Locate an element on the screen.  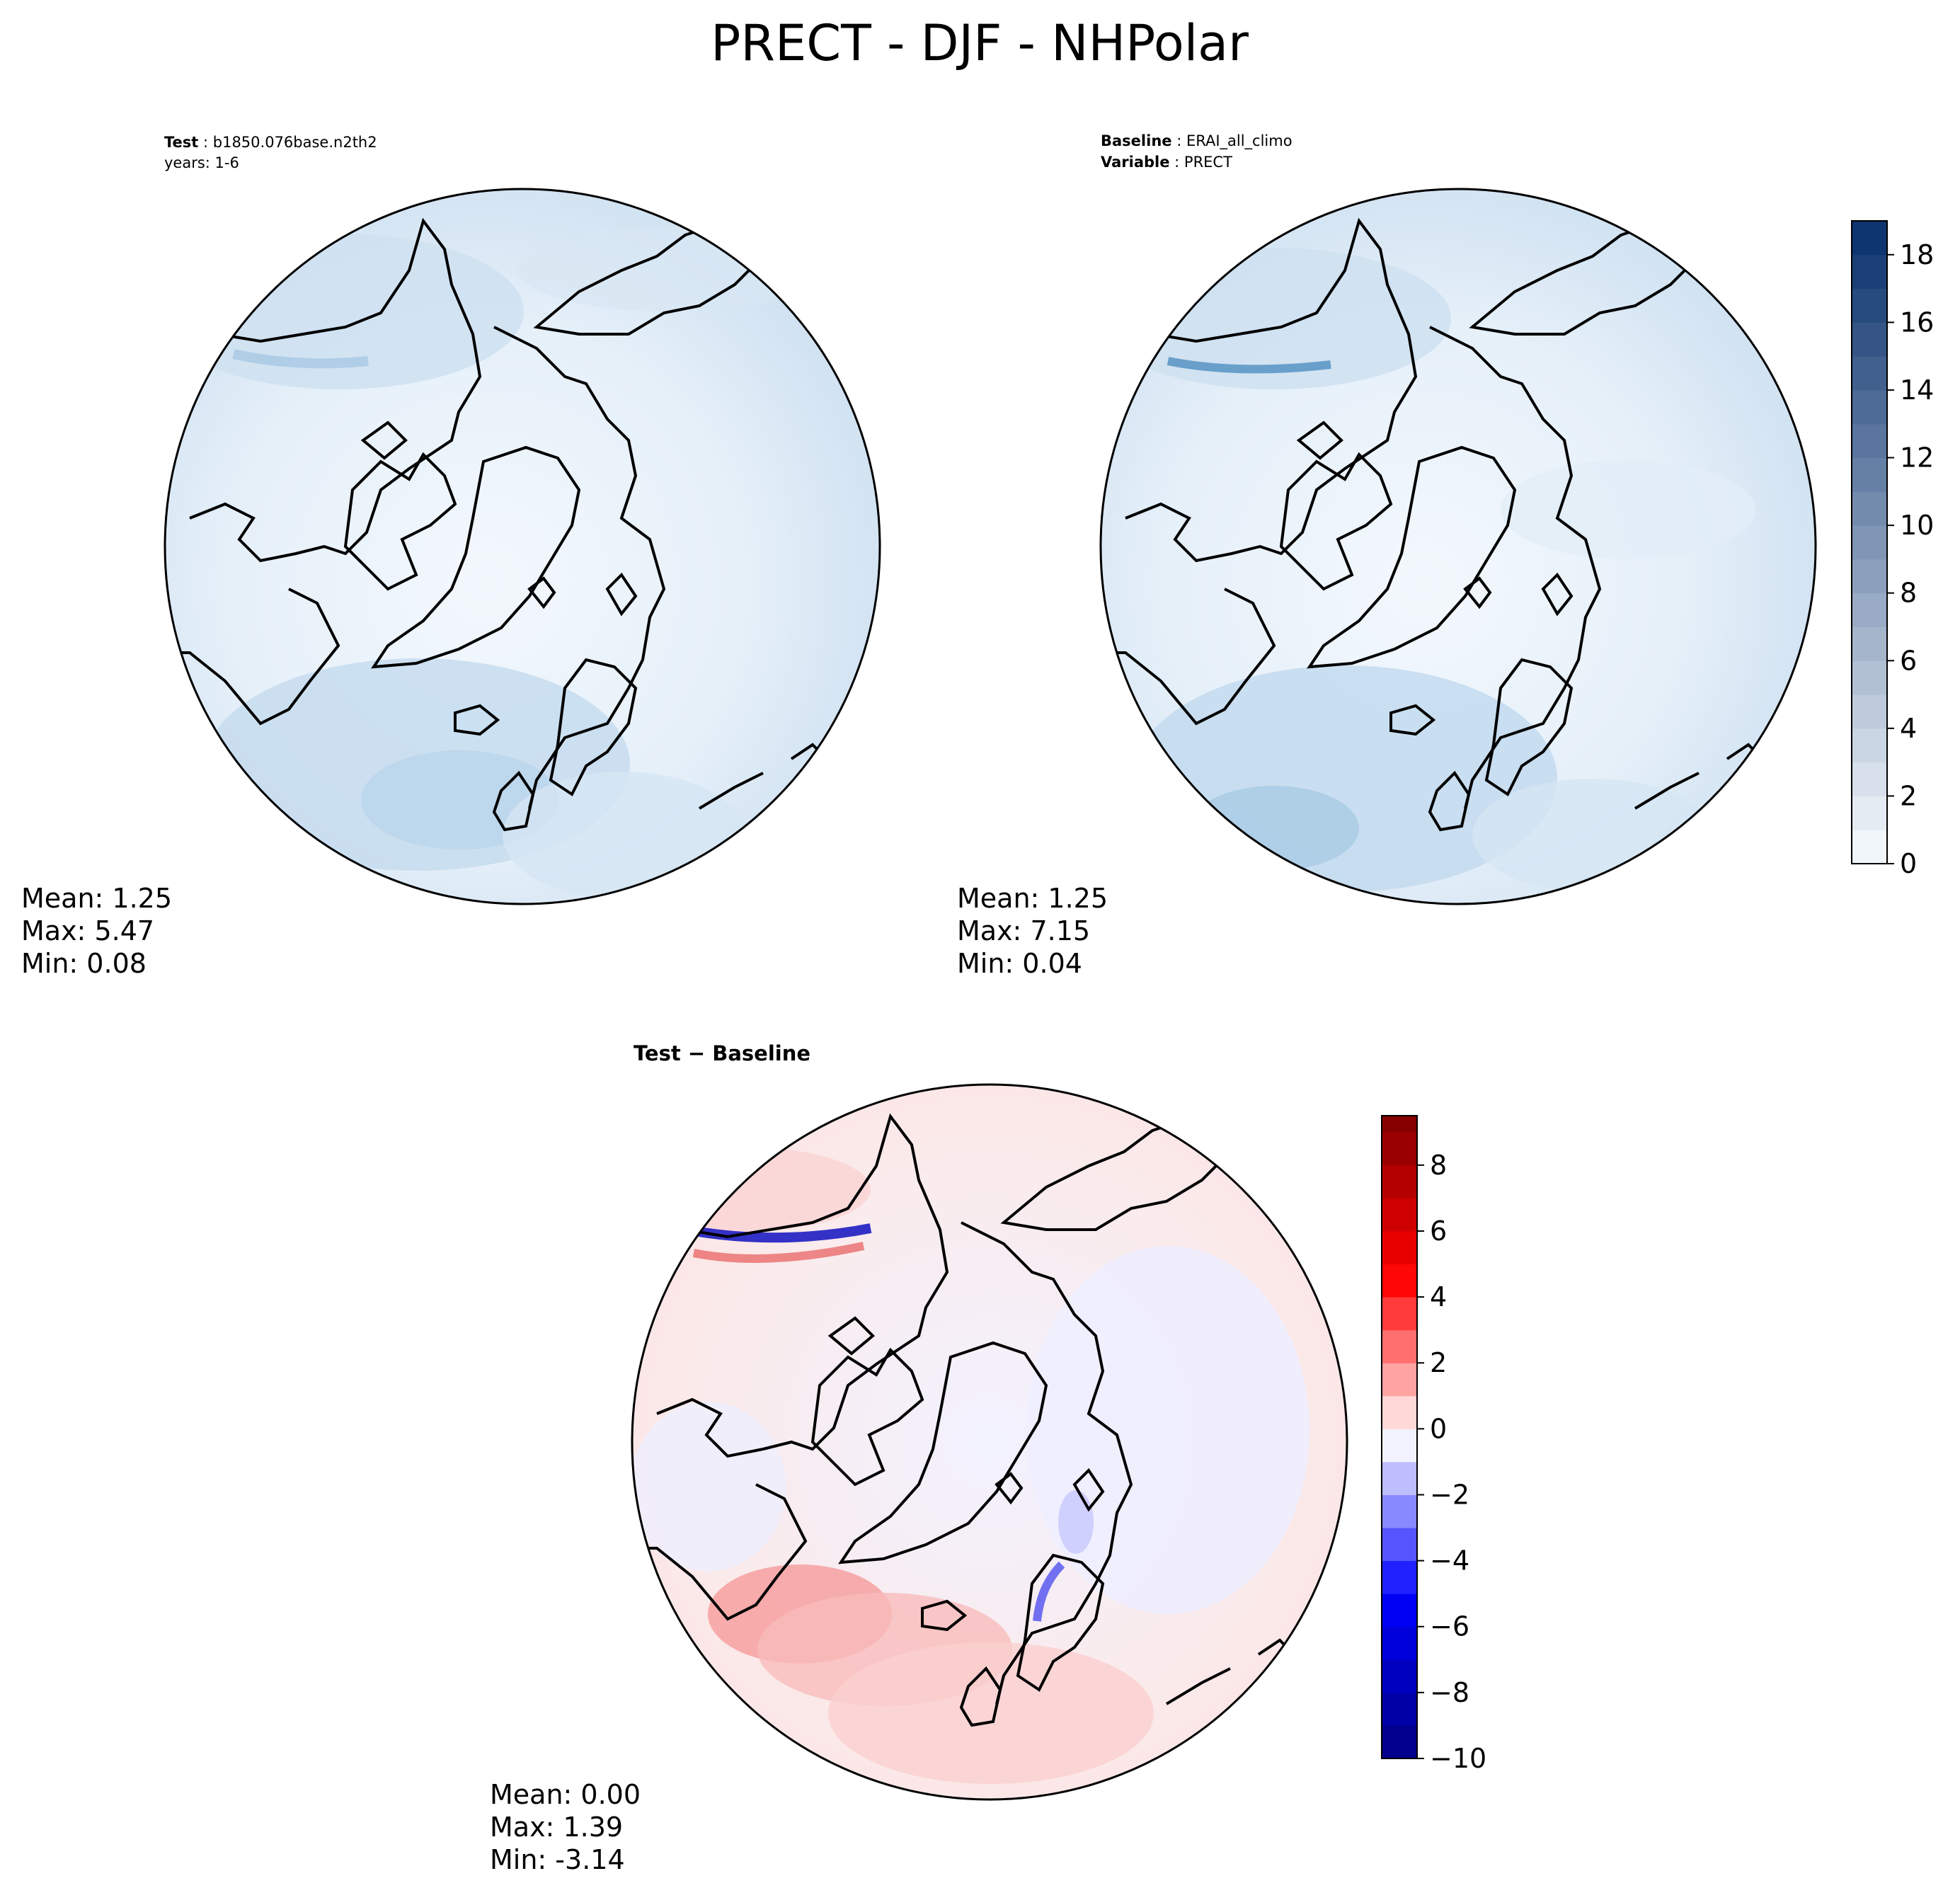
baseline-map is located at coordinates (1458, 546).